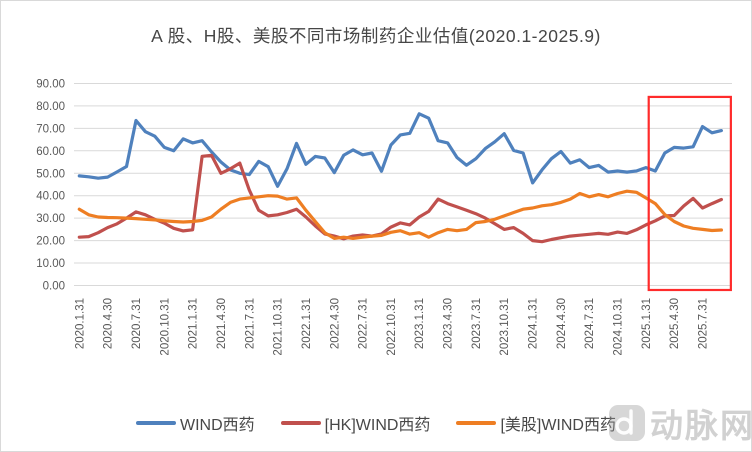 This screenshot has width=752, height=452. Describe the element at coordinates (222, 323) in the screenshot. I see `x-tick-label: 2021.4.30` at that location.